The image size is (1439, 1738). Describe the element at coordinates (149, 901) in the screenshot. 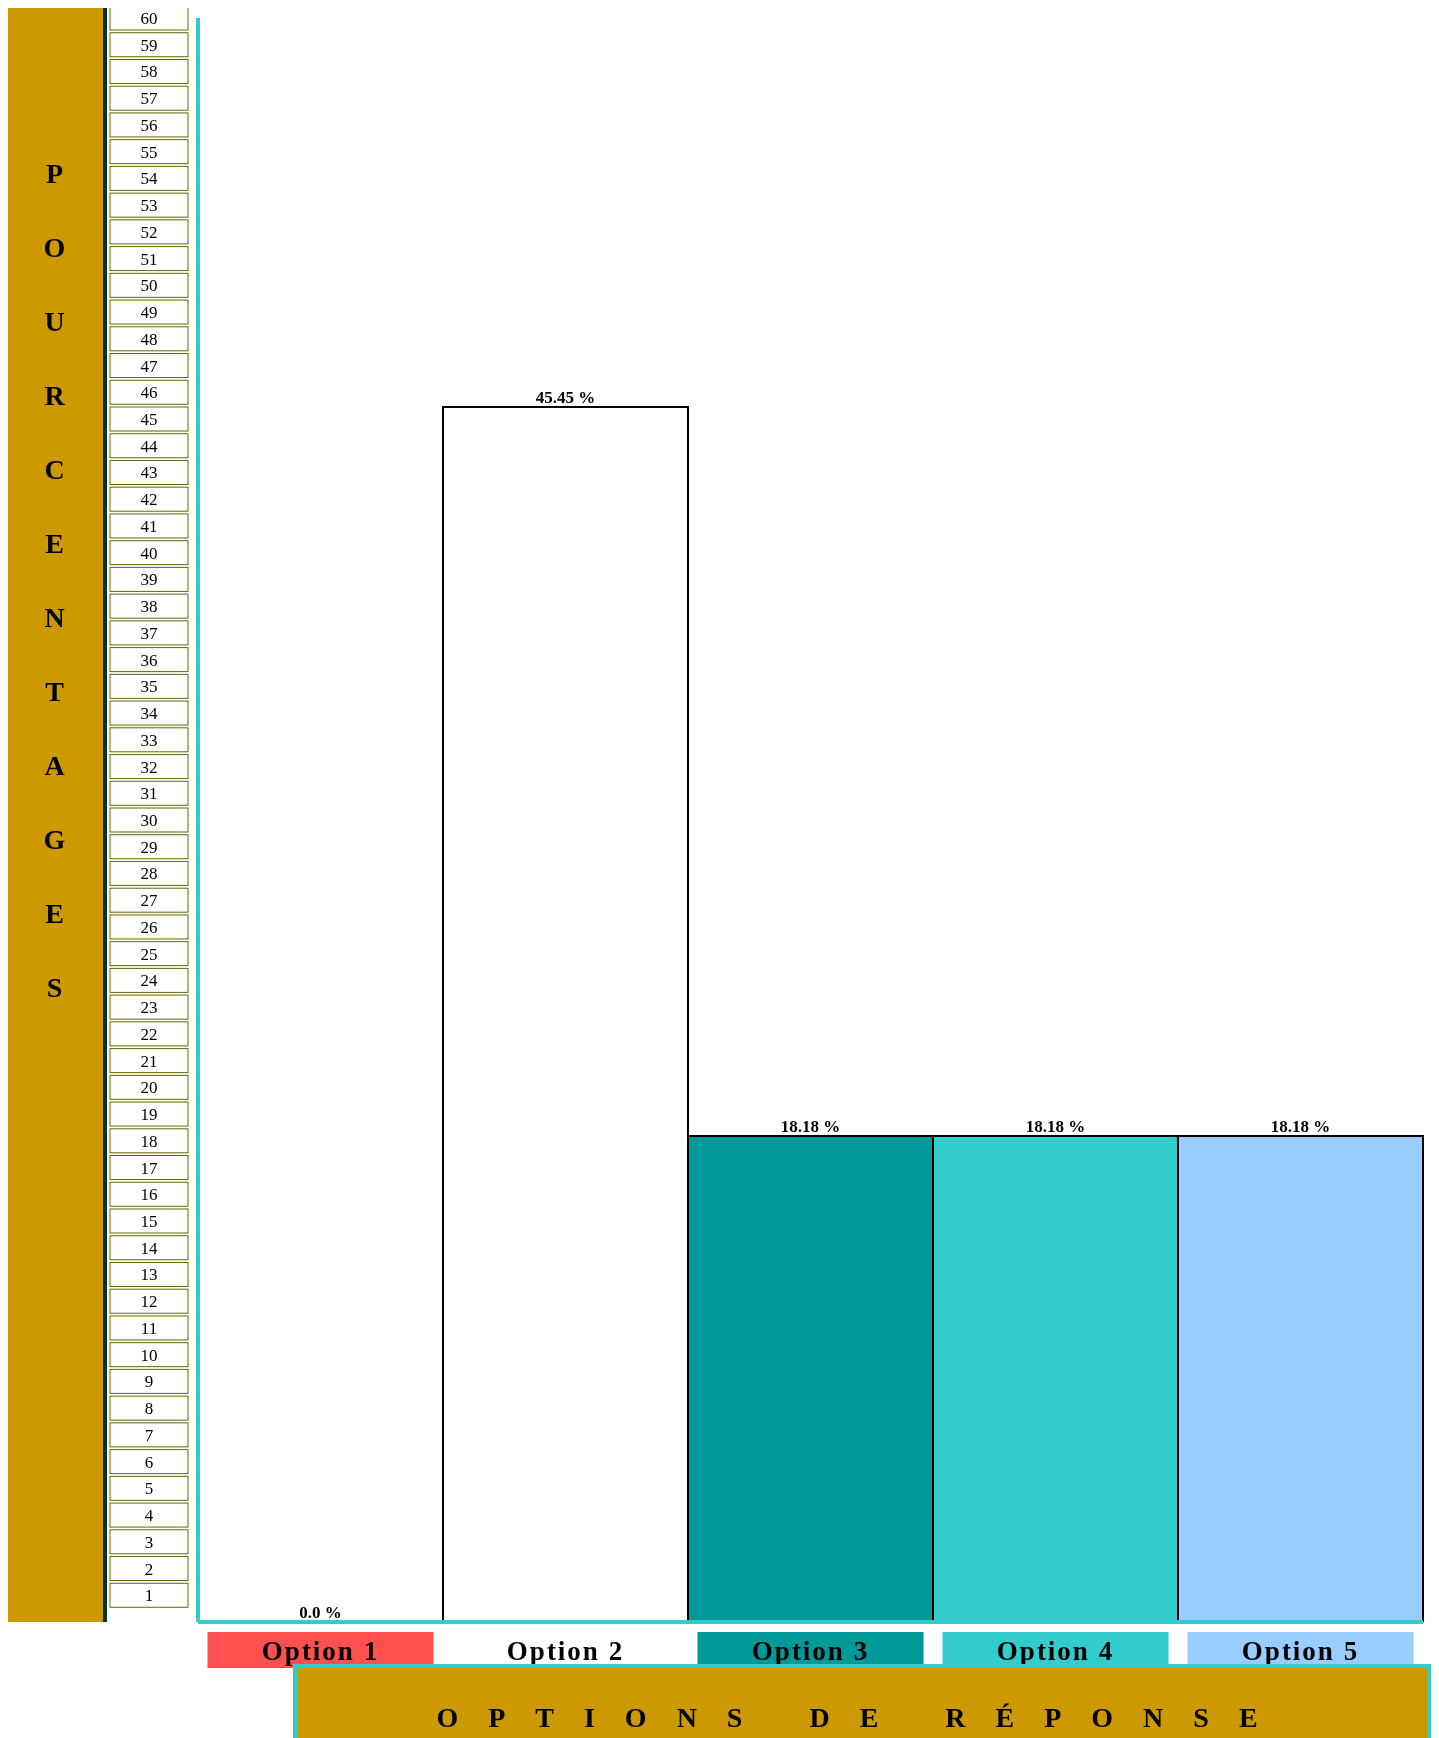

I see `y-tick-label: 27` at that location.